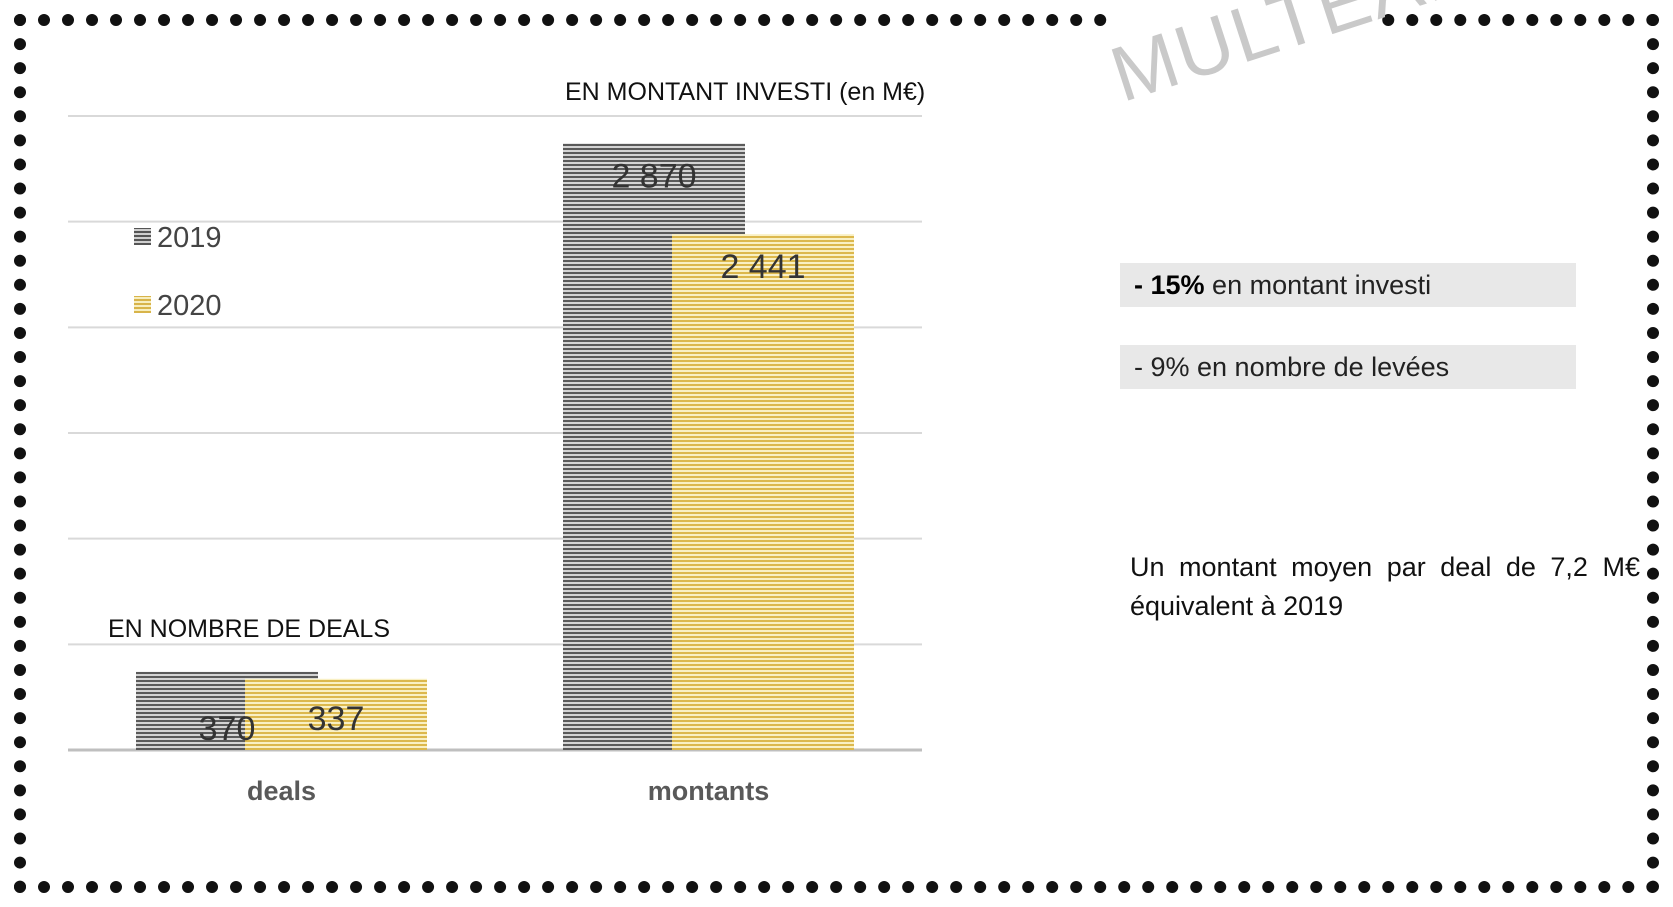  I want to click on data-label-deals-2019: 370, so click(227, 729).